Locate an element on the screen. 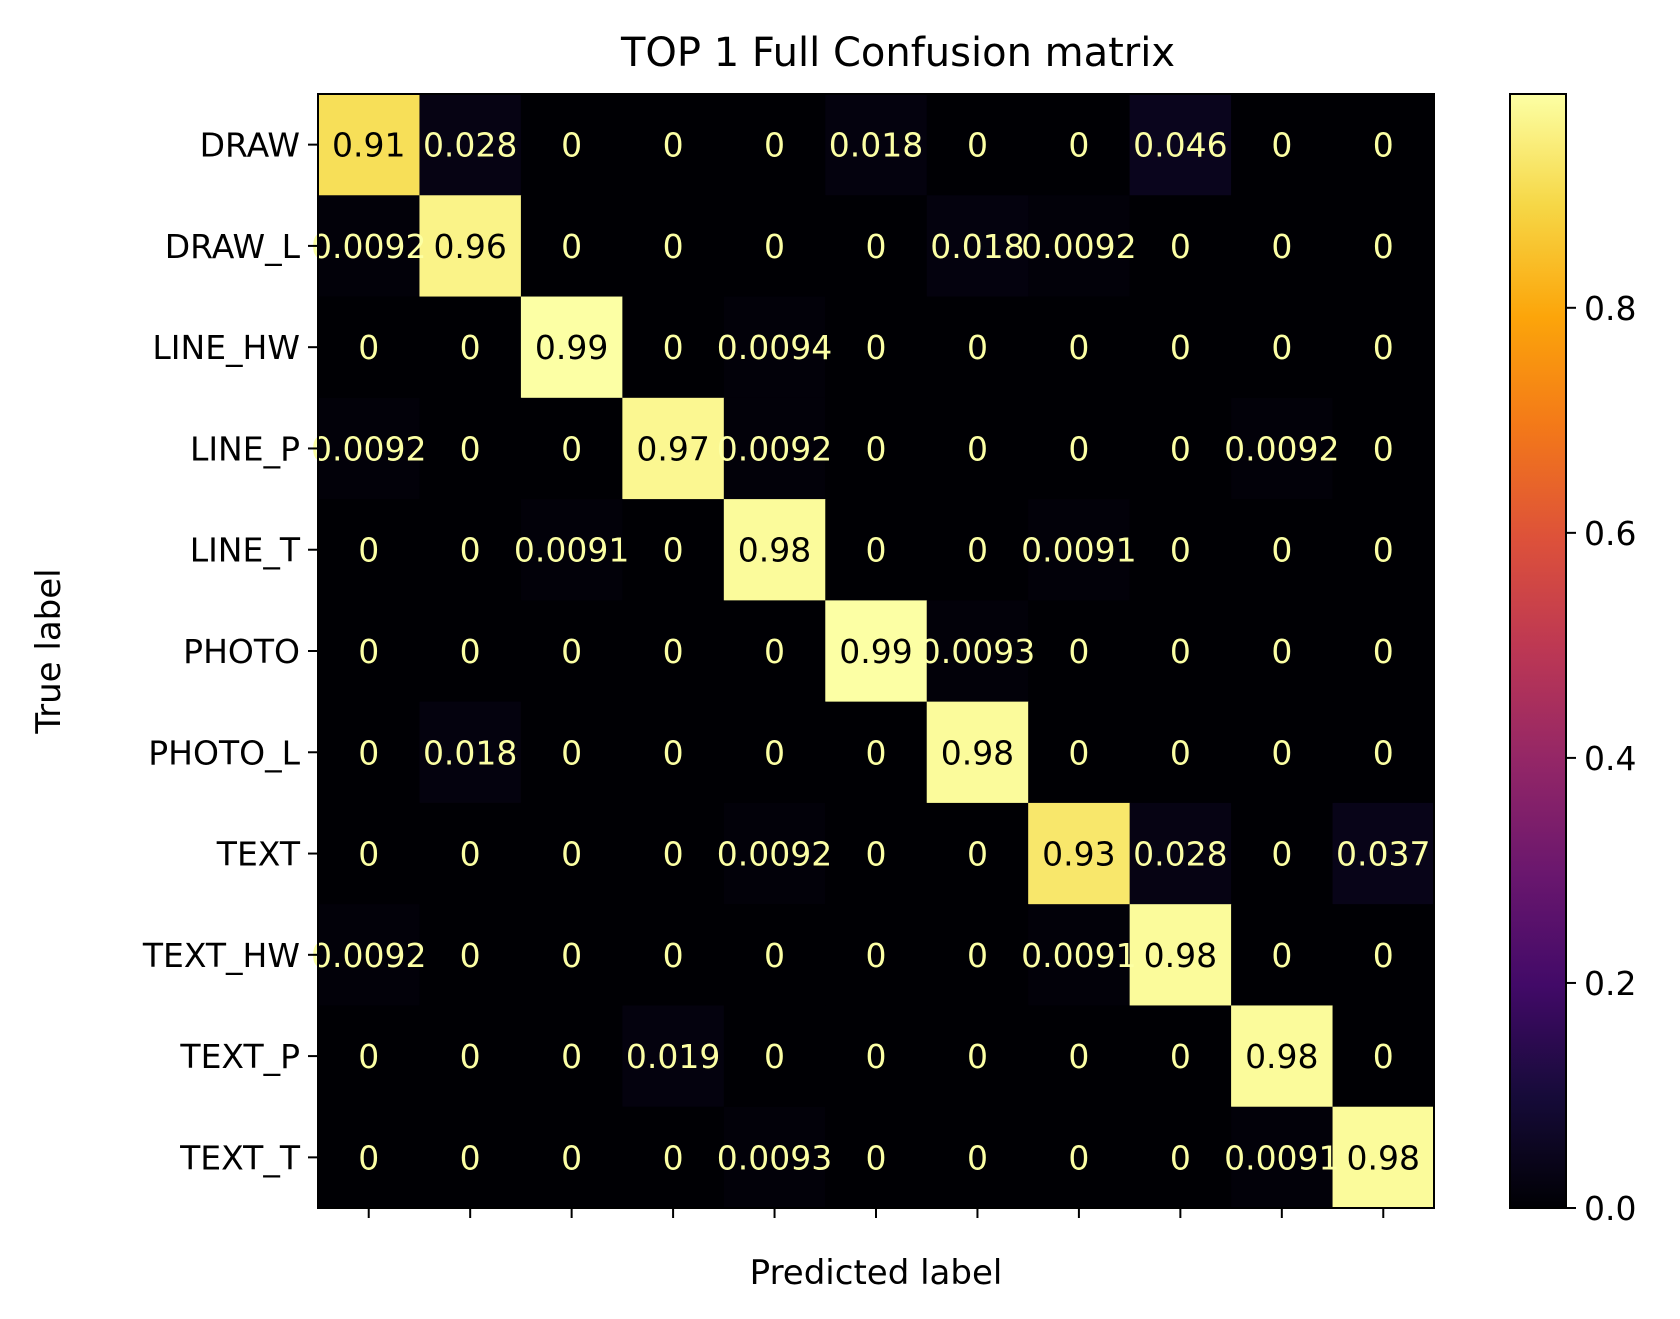  matrix-cell-label: 0.0094 is located at coordinates (774, 347).